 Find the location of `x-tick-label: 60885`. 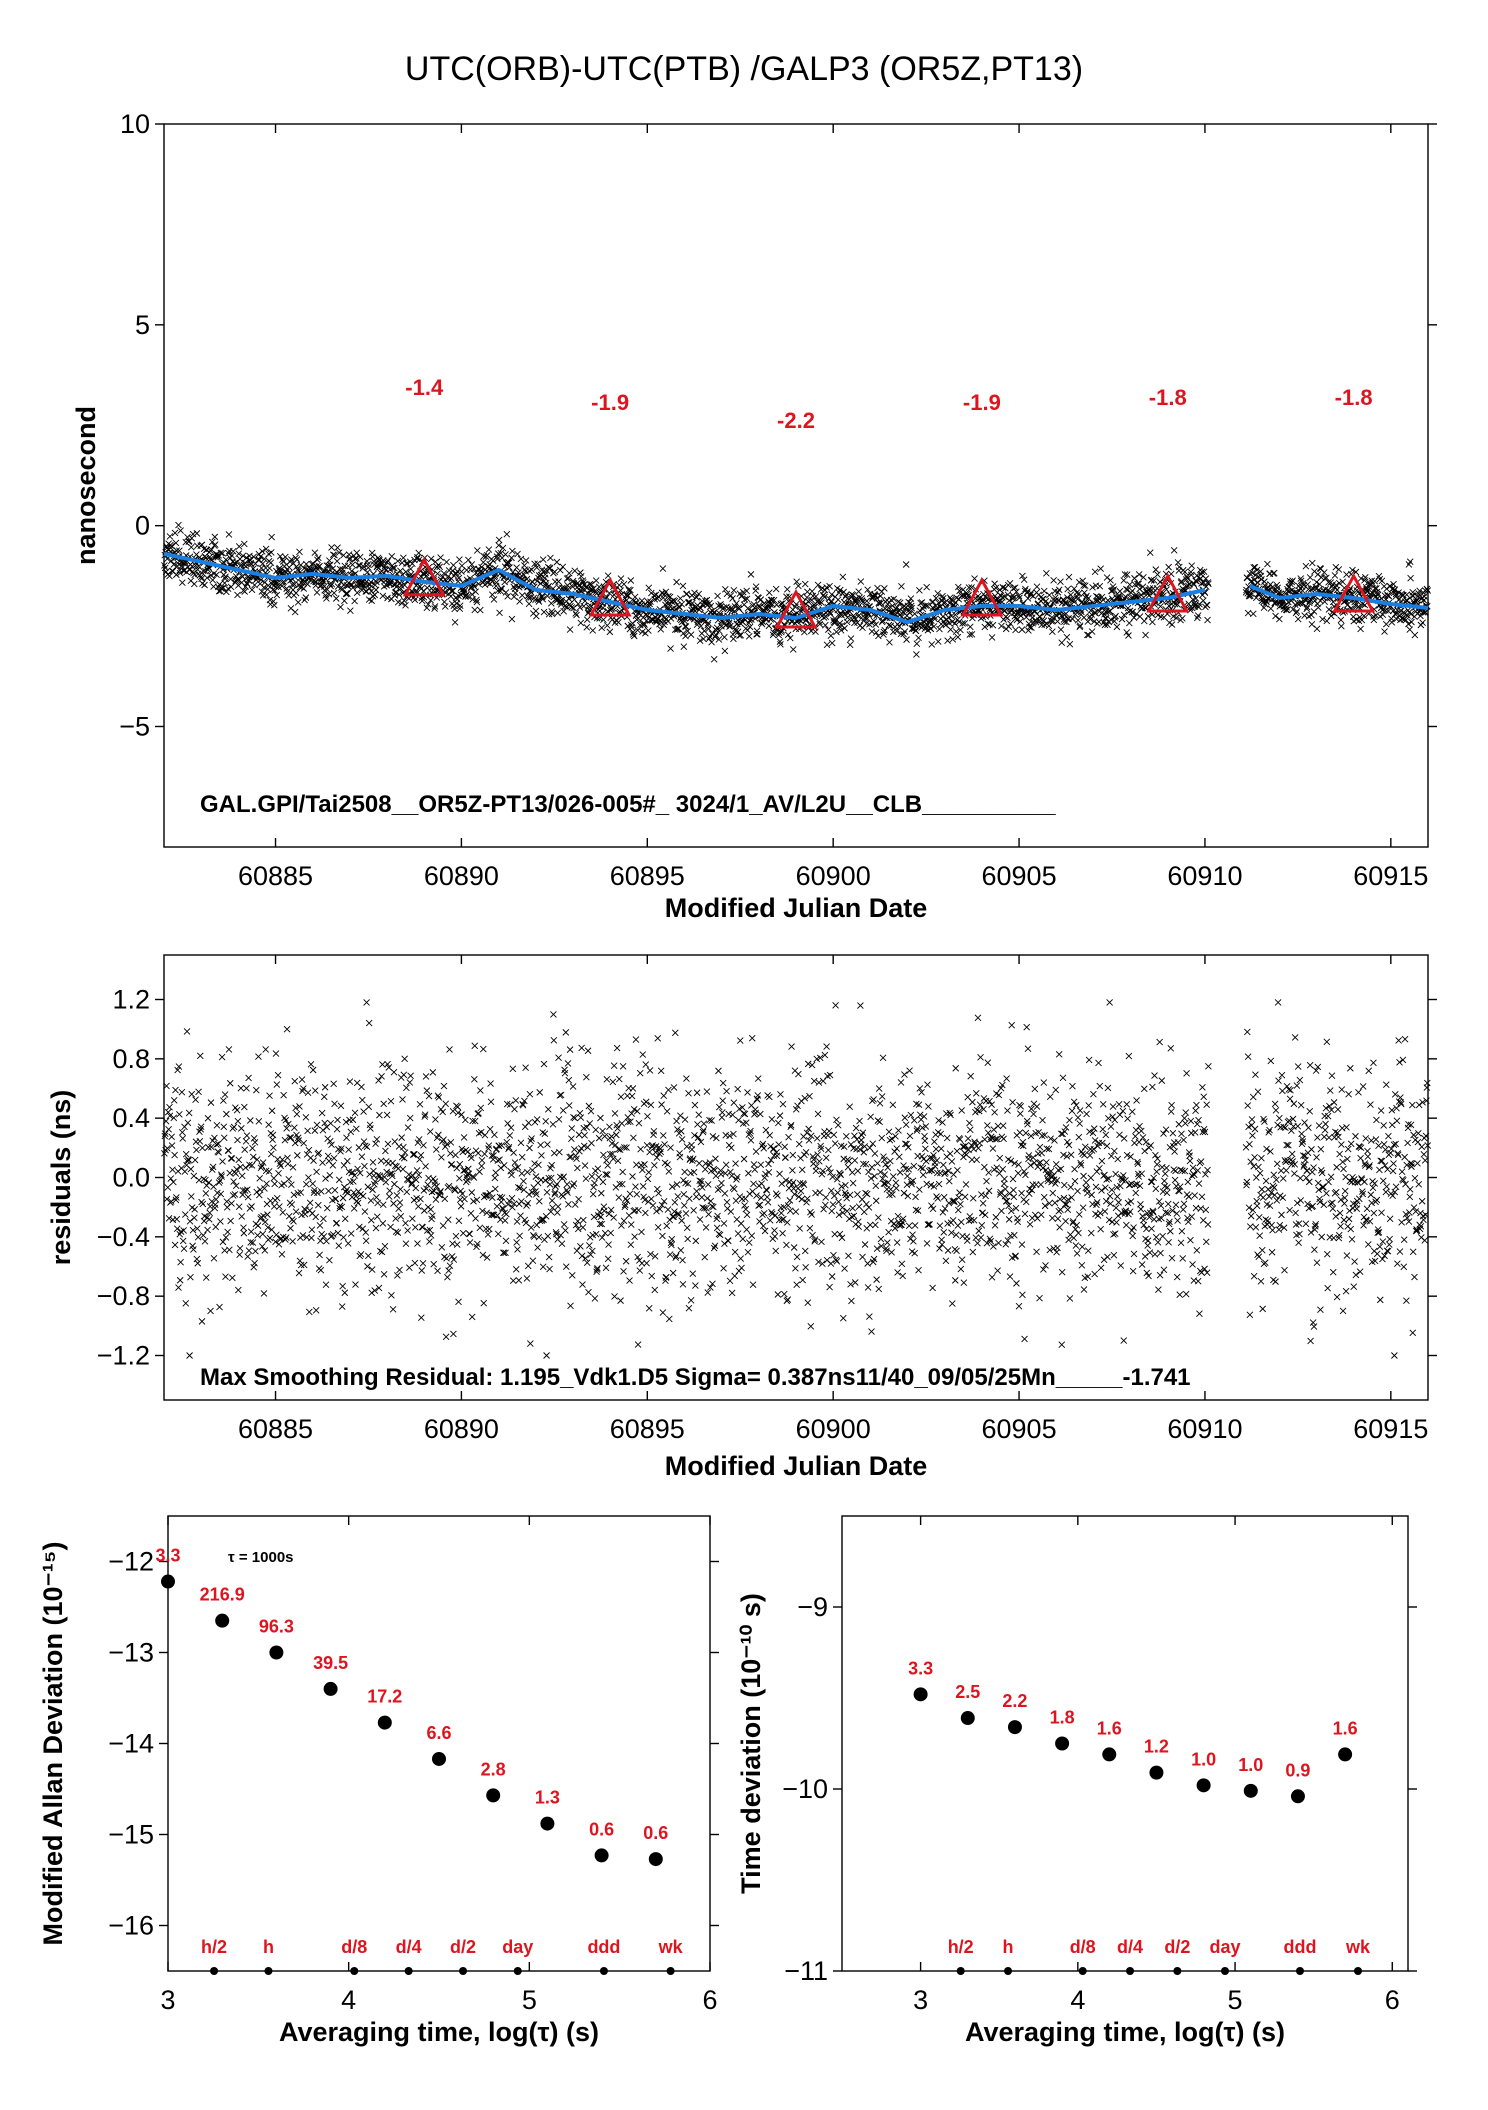

x-tick-label: 60885 is located at coordinates (275, 876).